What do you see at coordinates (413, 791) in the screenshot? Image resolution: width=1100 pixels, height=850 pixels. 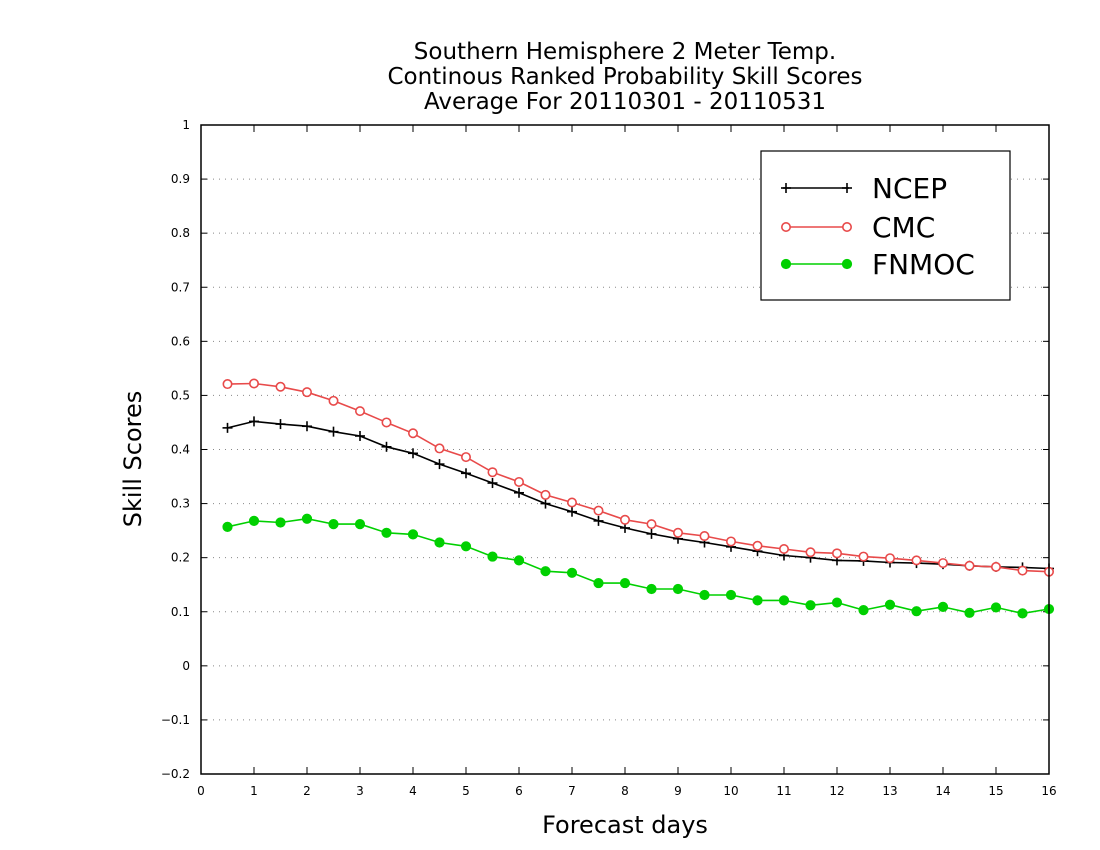 I see `x-tick-label: 4` at bounding box center [413, 791].